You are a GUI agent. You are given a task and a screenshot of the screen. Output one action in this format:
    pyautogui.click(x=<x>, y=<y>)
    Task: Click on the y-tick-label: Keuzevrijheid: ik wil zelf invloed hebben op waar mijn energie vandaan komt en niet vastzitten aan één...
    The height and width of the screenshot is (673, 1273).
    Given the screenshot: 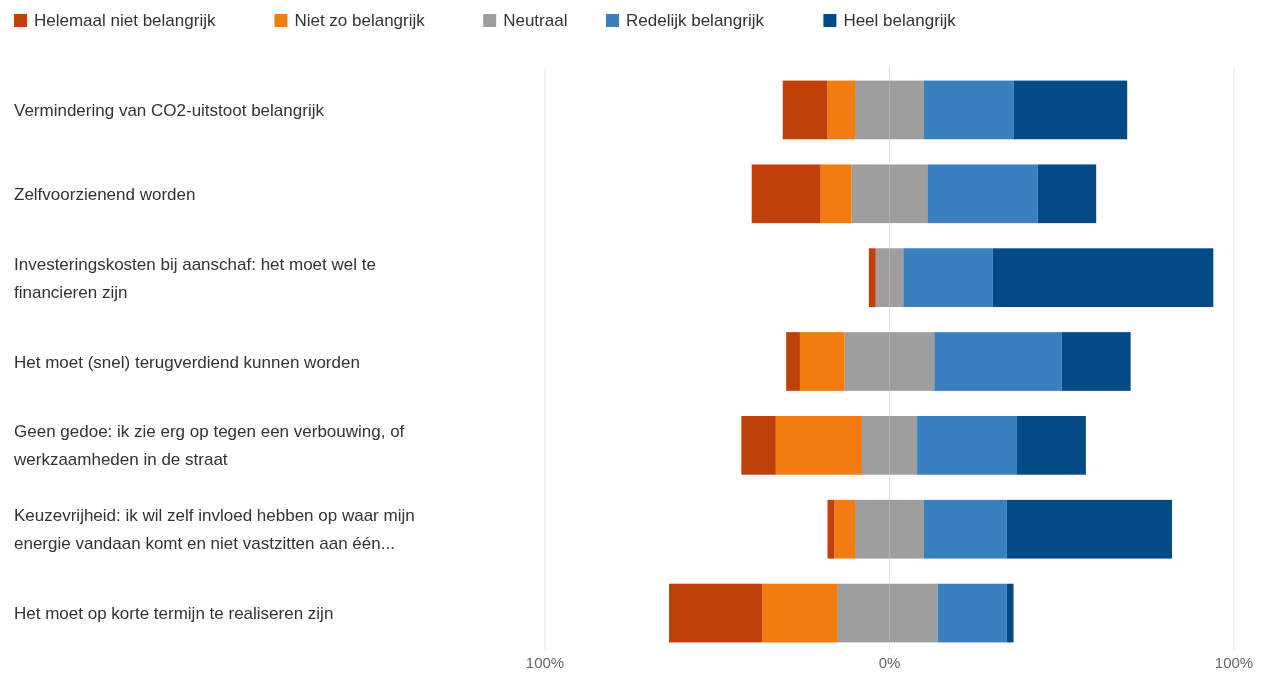 What is the action you would take?
    pyautogui.click(x=214, y=530)
    